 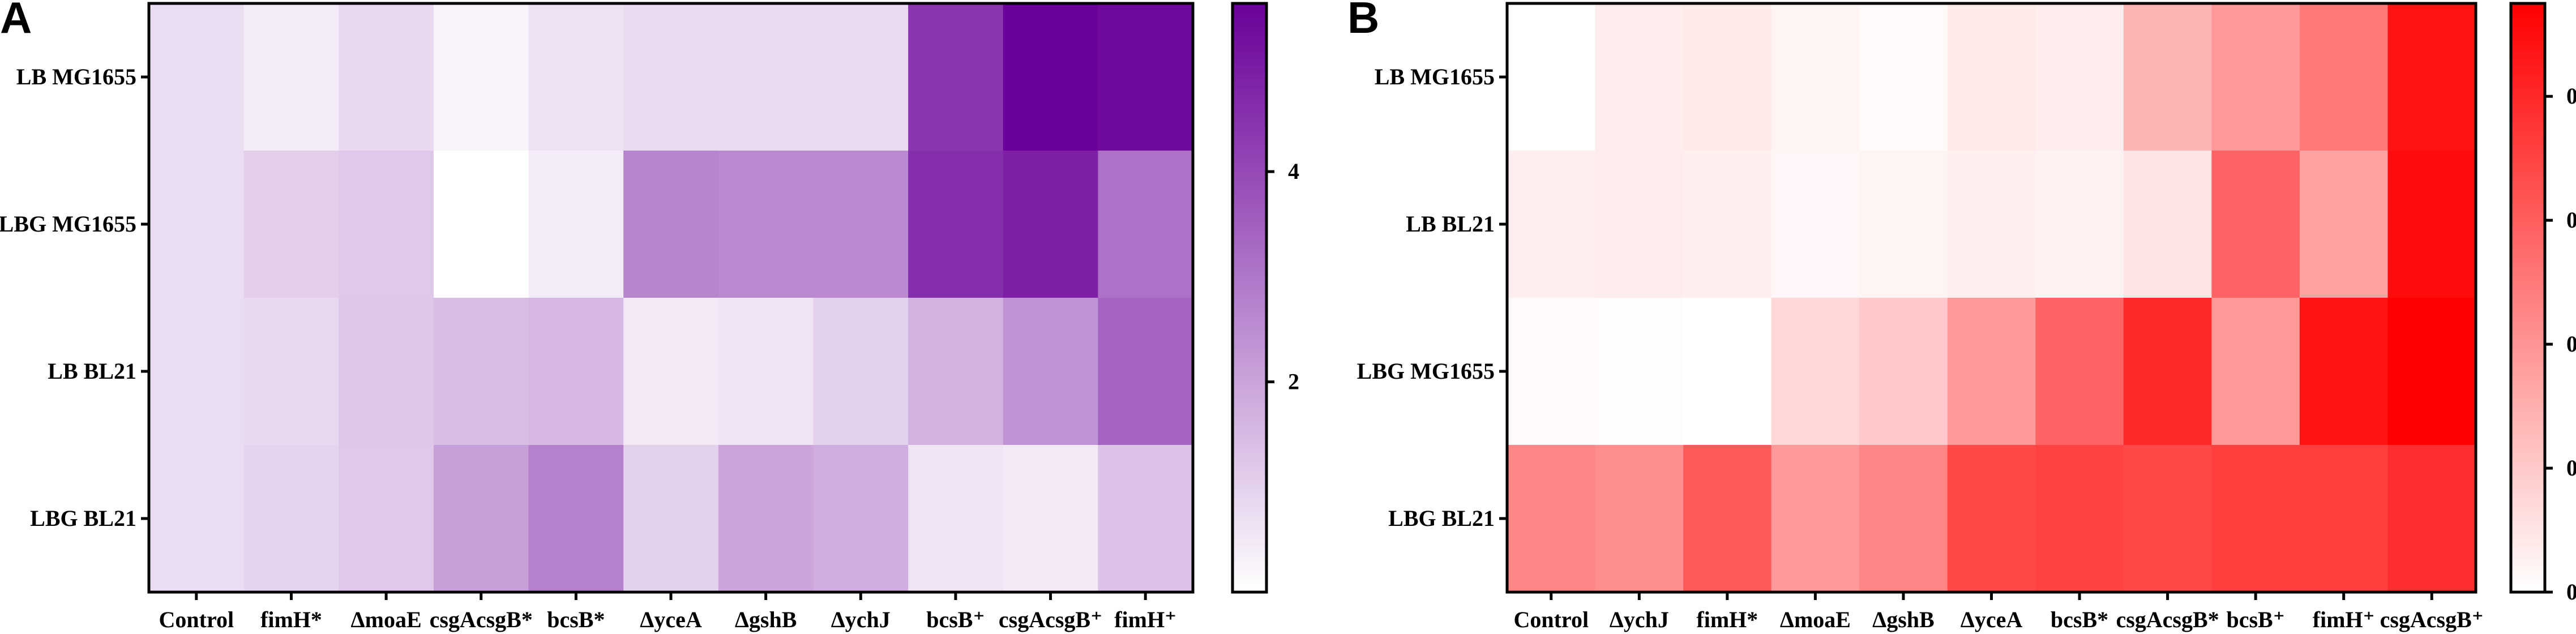 I want to click on y-tick-label: LBG BL21, so click(x=83, y=518).